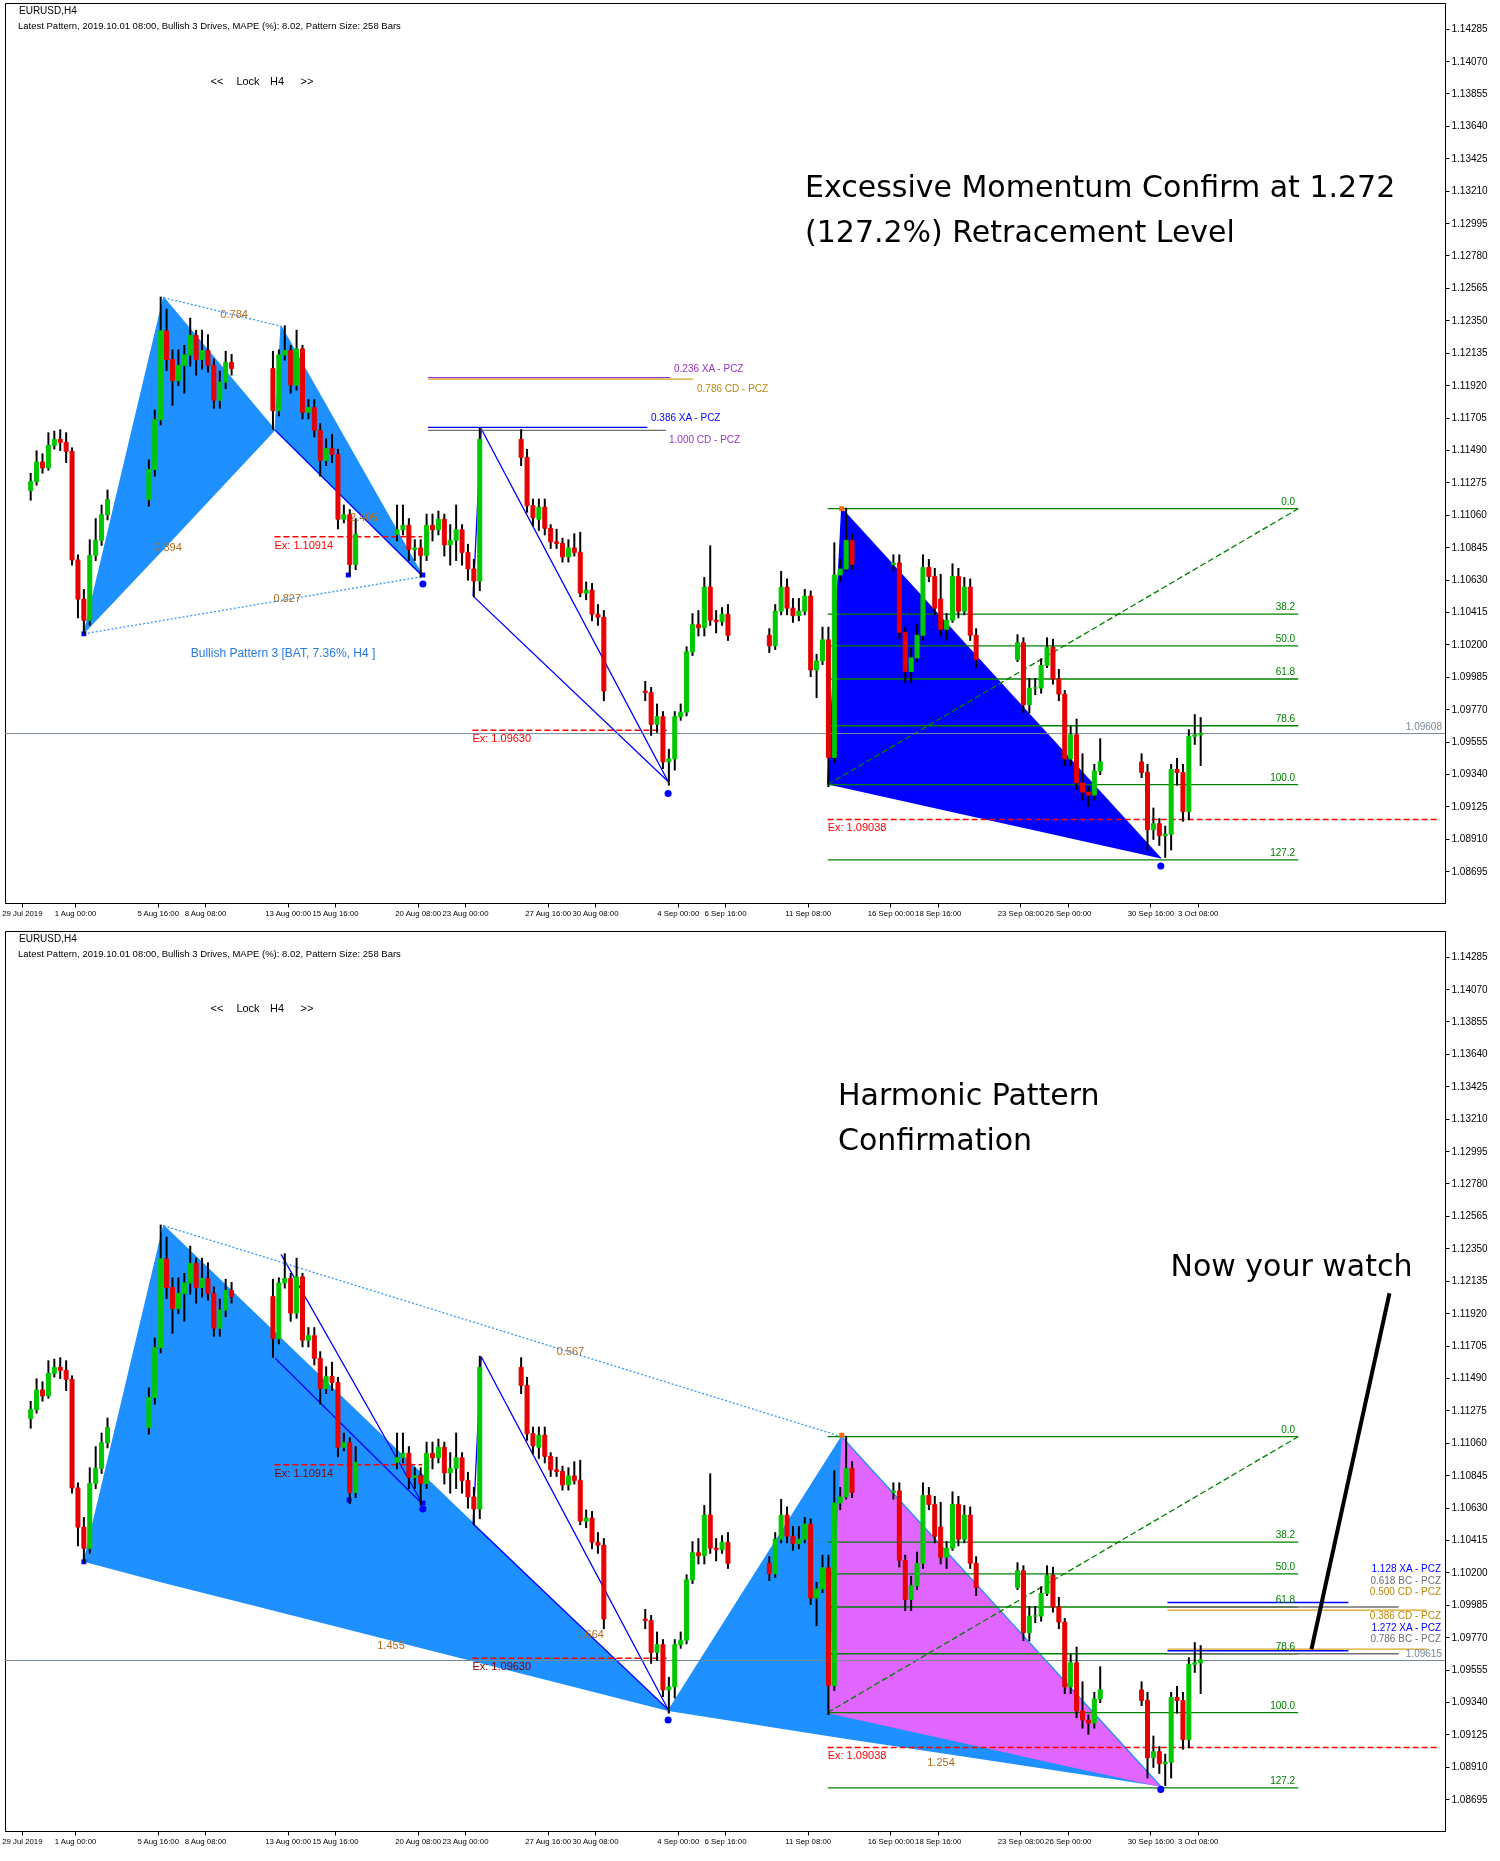  What do you see at coordinates (1405, 1591) in the screenshot?
I see `annotation: 0.500 CD - PCZ` at bounding box center [1405, 1591].